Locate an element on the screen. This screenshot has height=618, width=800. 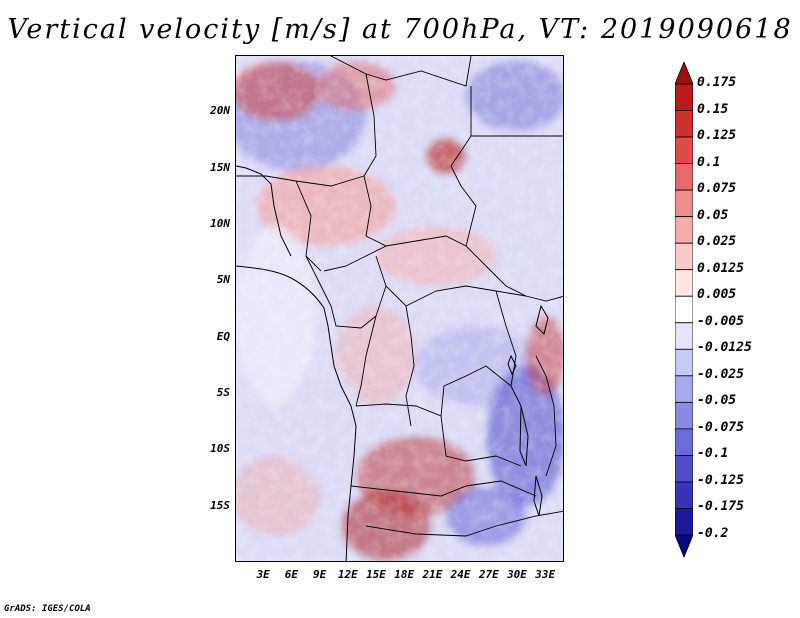
longitude-label: 15E is located at coordinates (376, 574).